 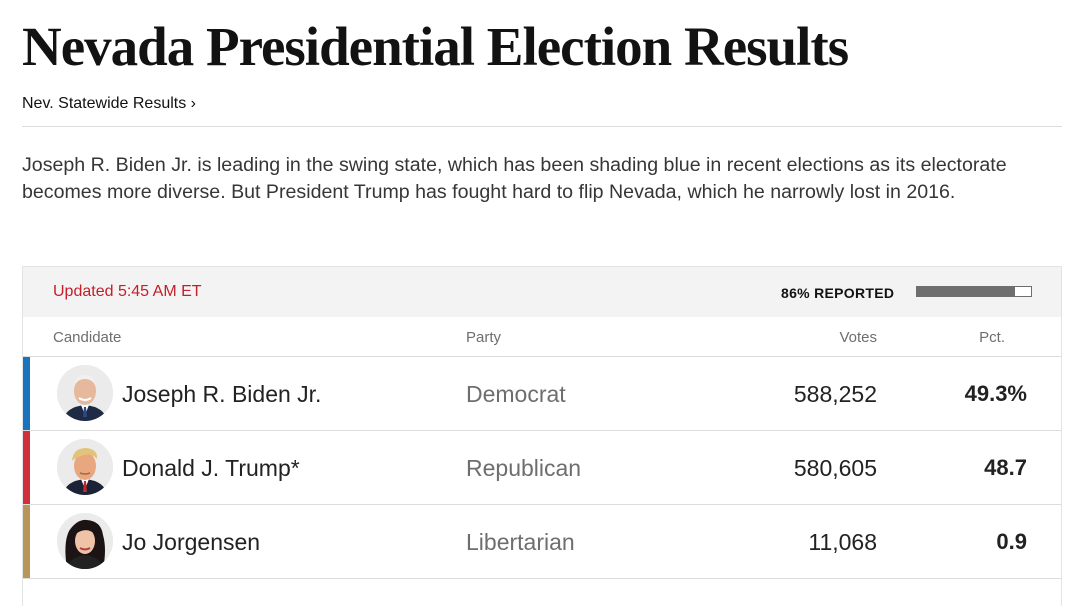 I want to click on reported-progress-fill, so click(x=966, y=291).